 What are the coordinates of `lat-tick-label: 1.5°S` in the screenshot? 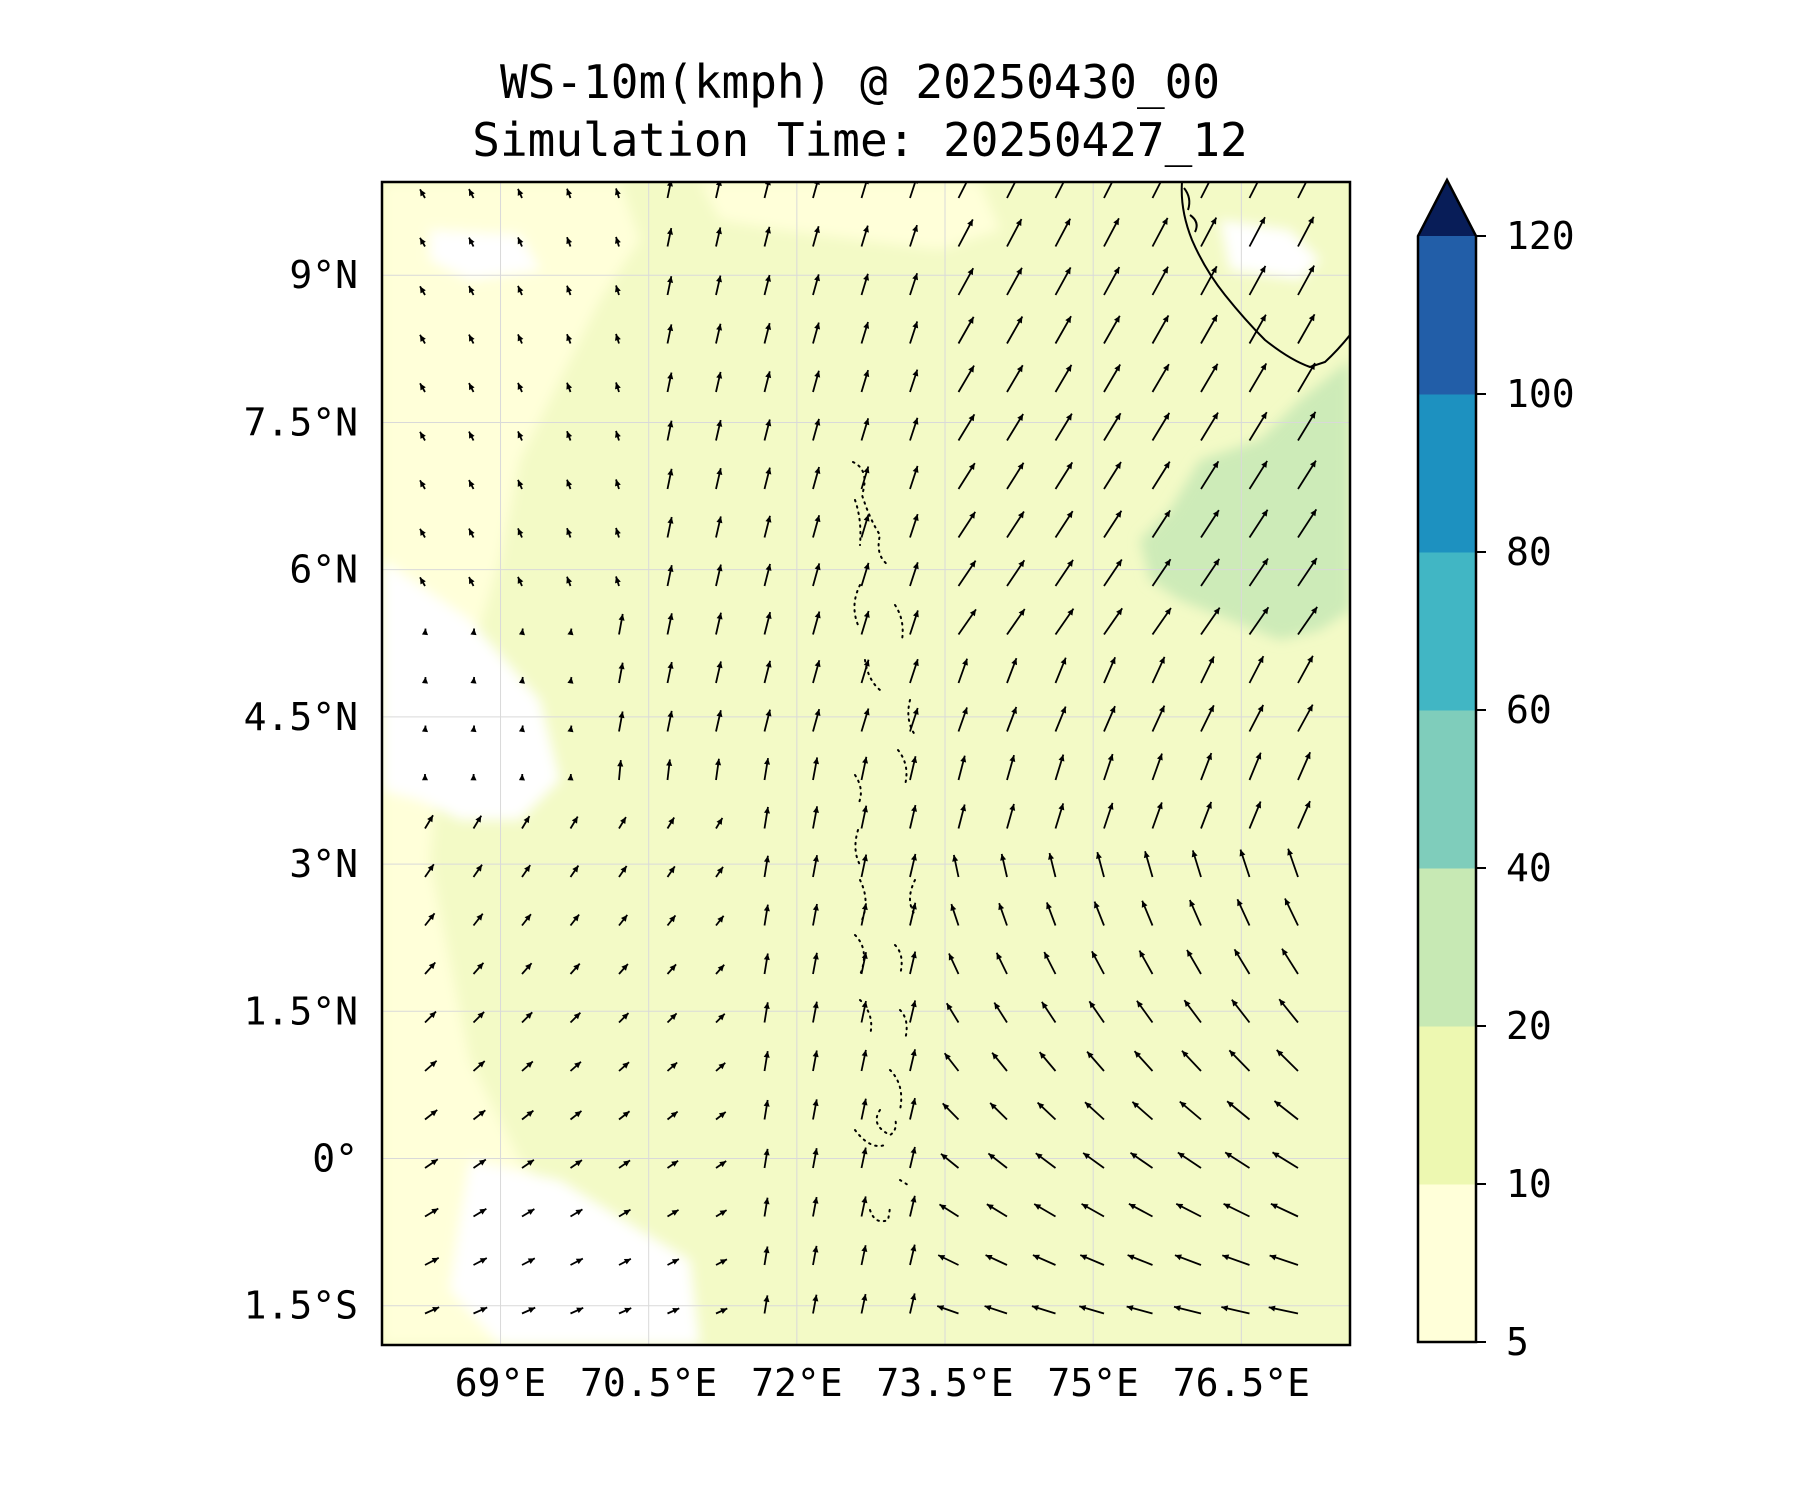 It's located at (301, 1306).